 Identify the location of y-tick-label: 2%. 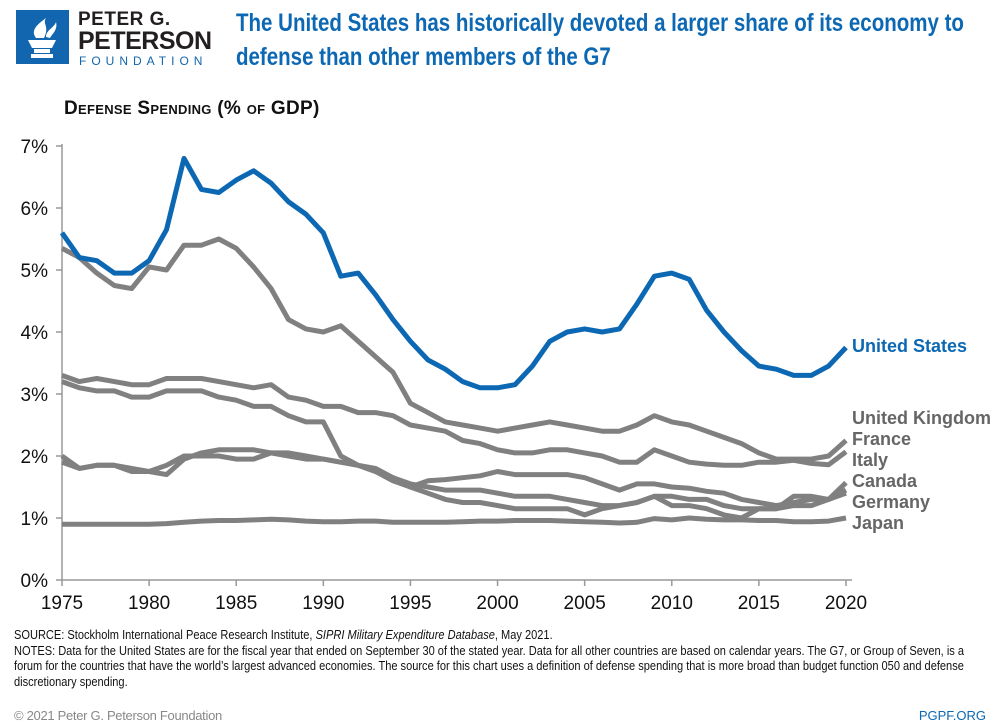
(35, 457).